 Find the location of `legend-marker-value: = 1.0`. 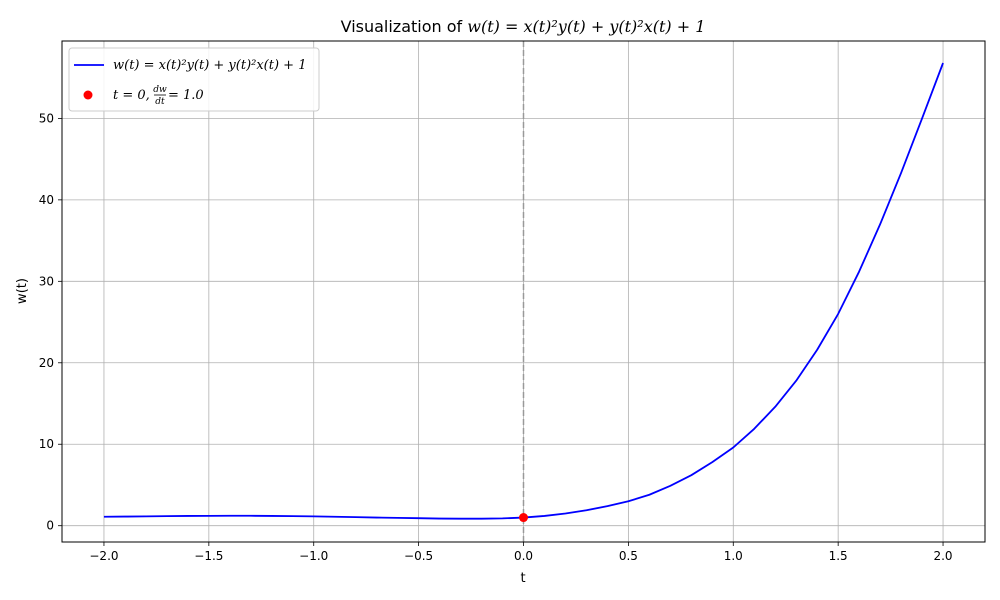

legend-marker-value: = 1.0 is located at coordinates (186, 95).